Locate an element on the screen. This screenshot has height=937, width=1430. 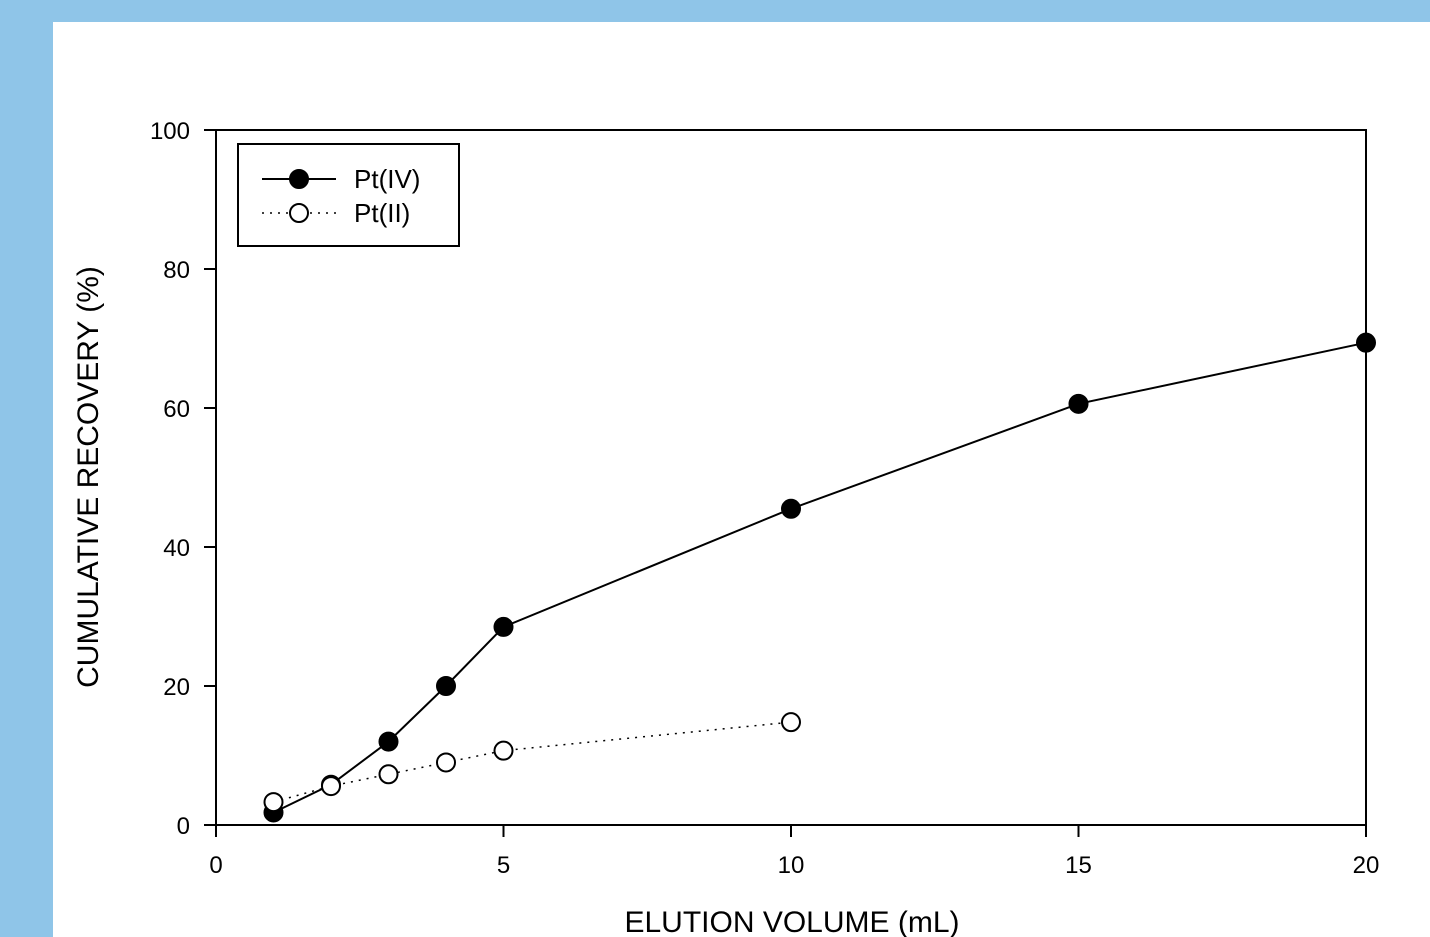
y-tick-label: 0 is located at coordinates (183, 826).